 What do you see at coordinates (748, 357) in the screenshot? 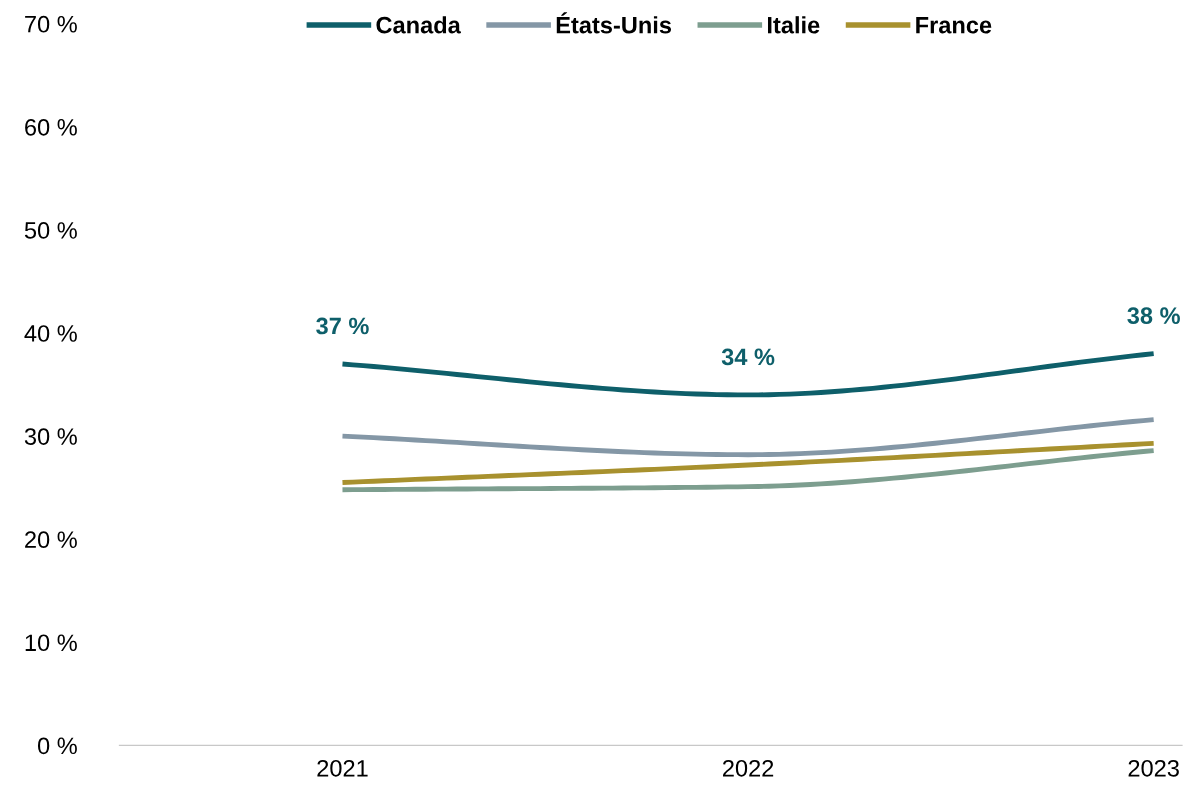
I see `data-label: 34 %` at bounding box center [748, 357].